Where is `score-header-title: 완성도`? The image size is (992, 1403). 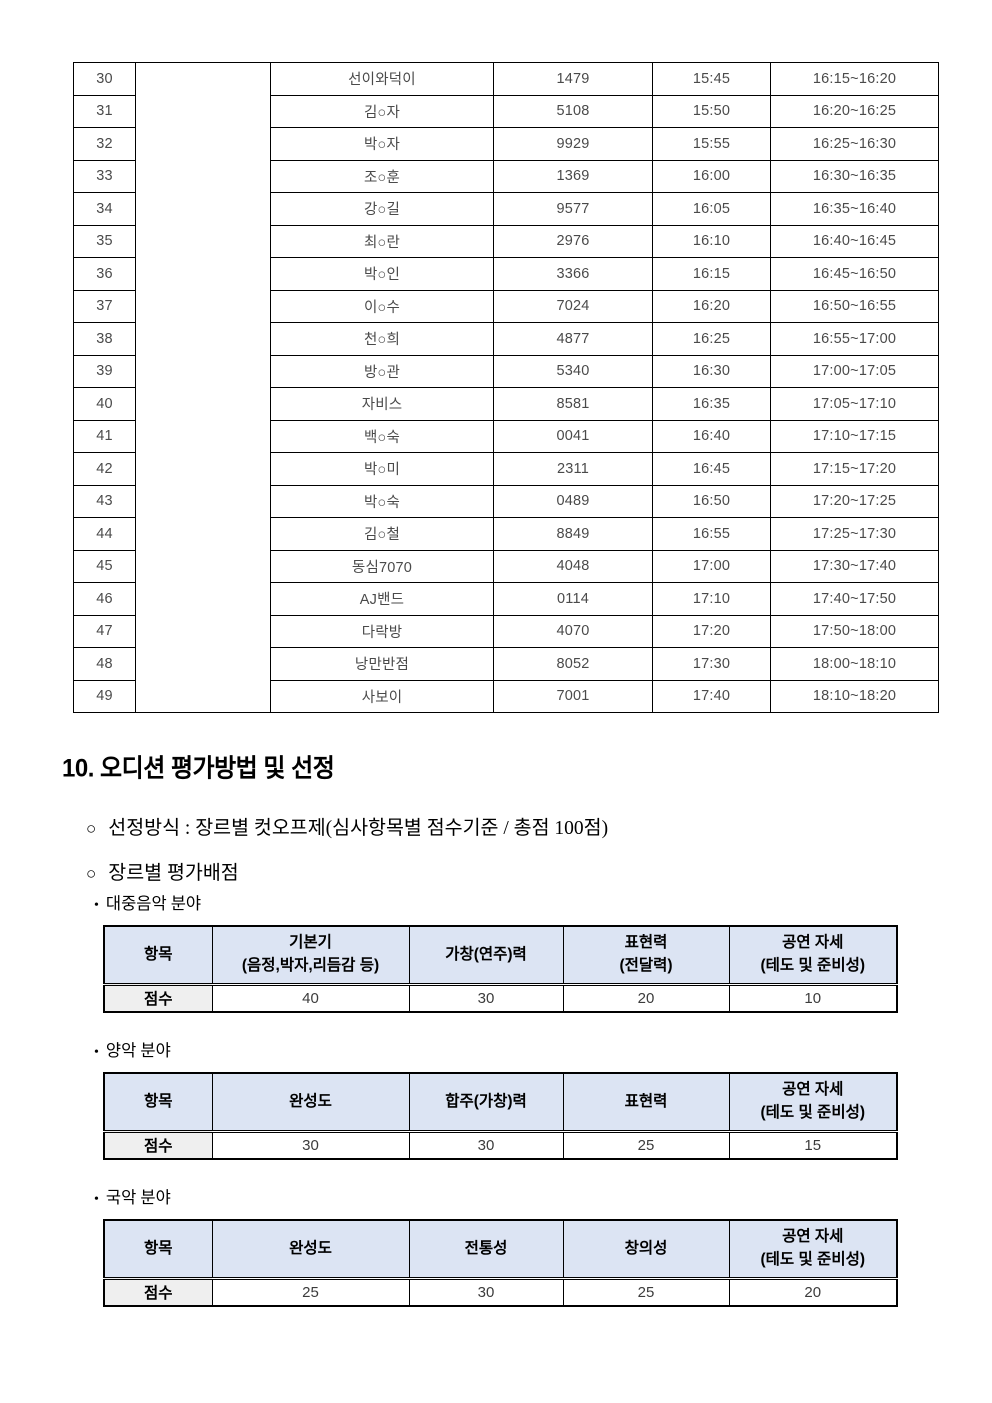 score-header-title: 완성도 is located at coordinates (310, 1248).